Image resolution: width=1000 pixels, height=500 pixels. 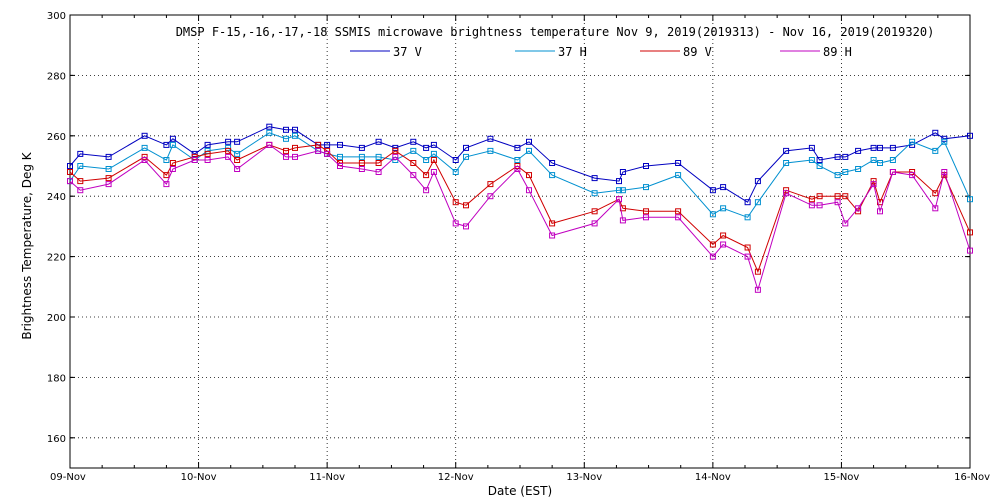 What do you see at coordinates (56, 197) in the screenshot?
I see `y-tick-label: 240` at bounding box center [56, 197].